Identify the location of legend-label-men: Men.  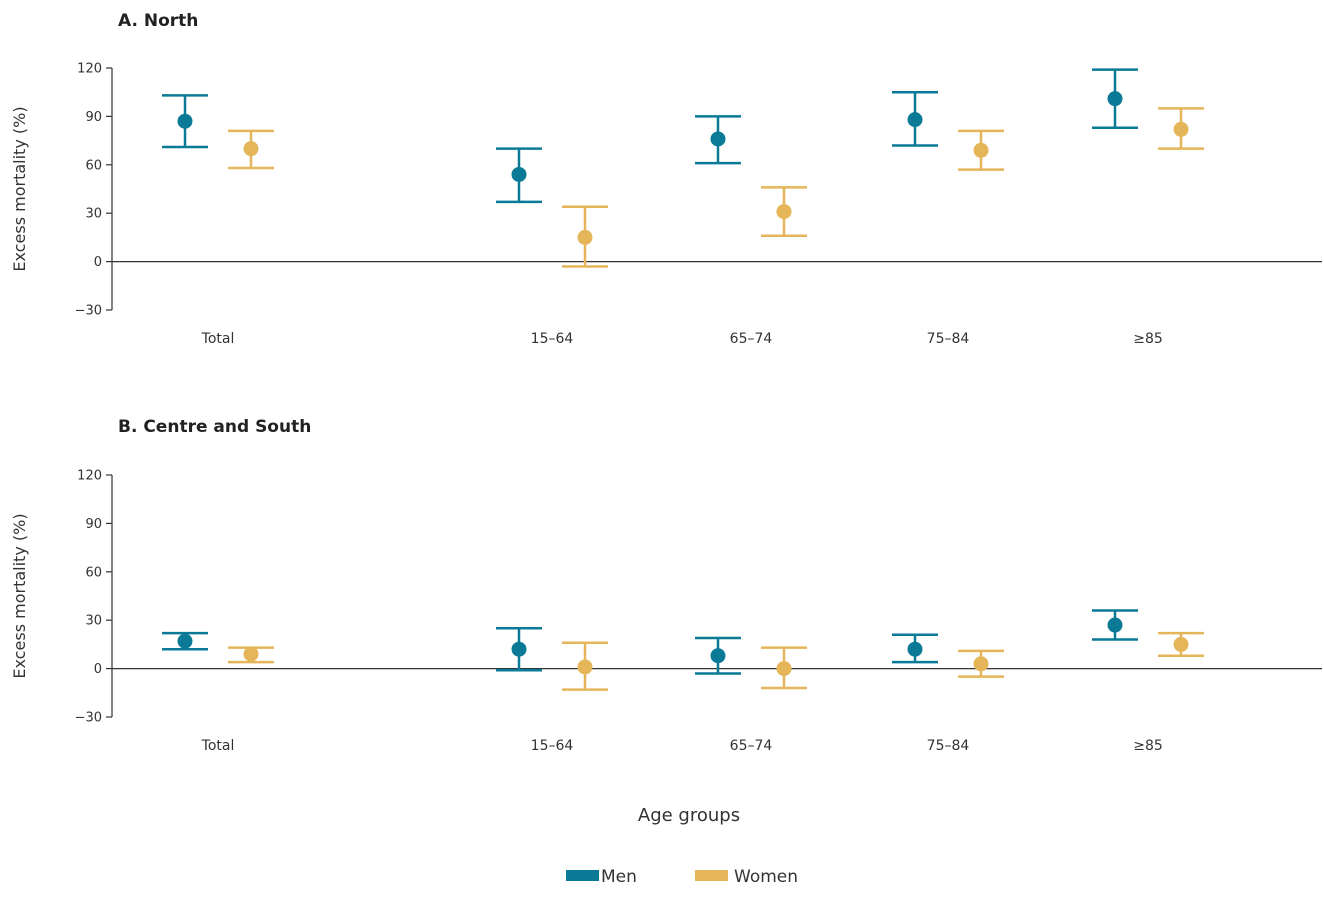
(619, 877).